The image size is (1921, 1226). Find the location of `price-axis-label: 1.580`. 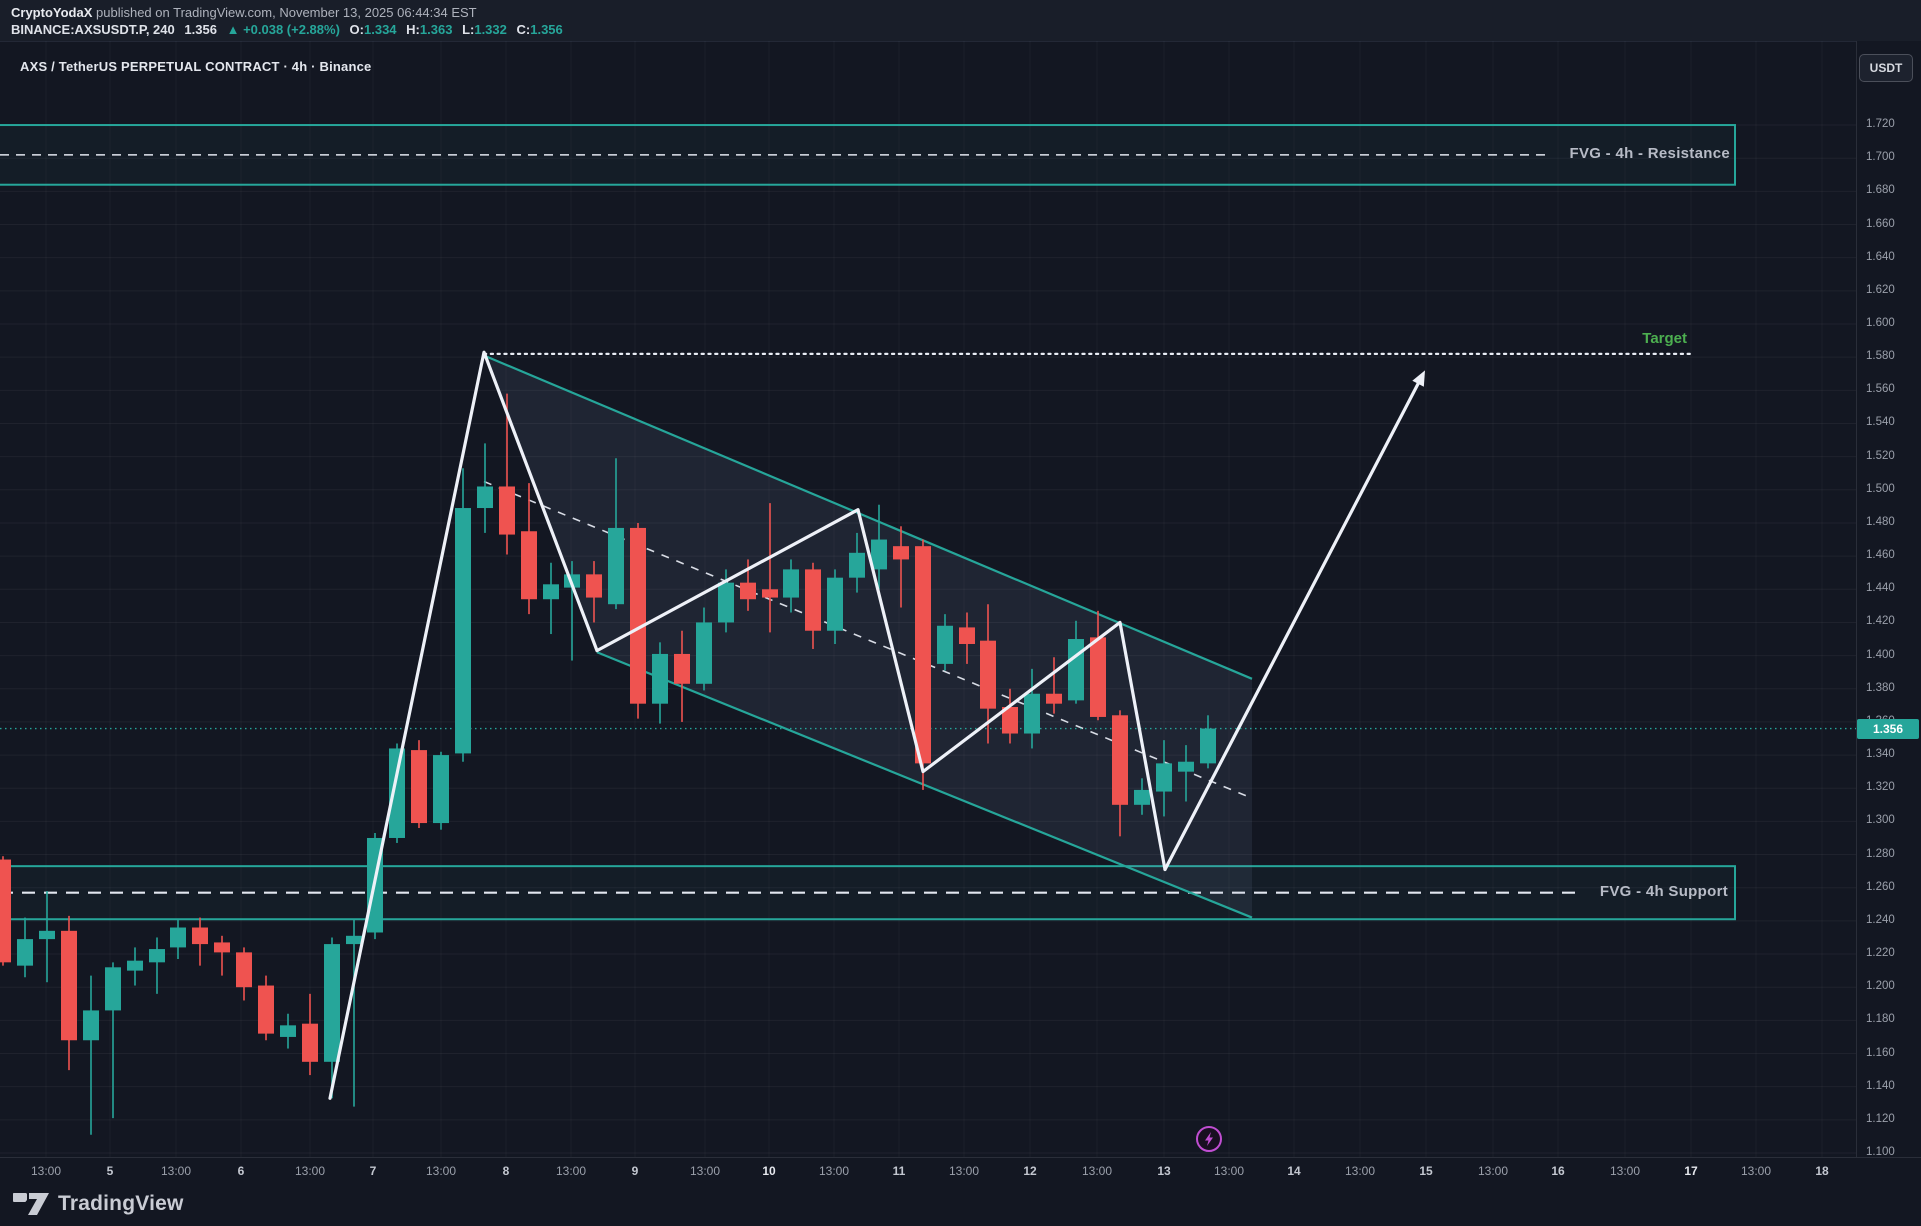

price-axis-label: 1.580 is located at coordinates (1880, 356).